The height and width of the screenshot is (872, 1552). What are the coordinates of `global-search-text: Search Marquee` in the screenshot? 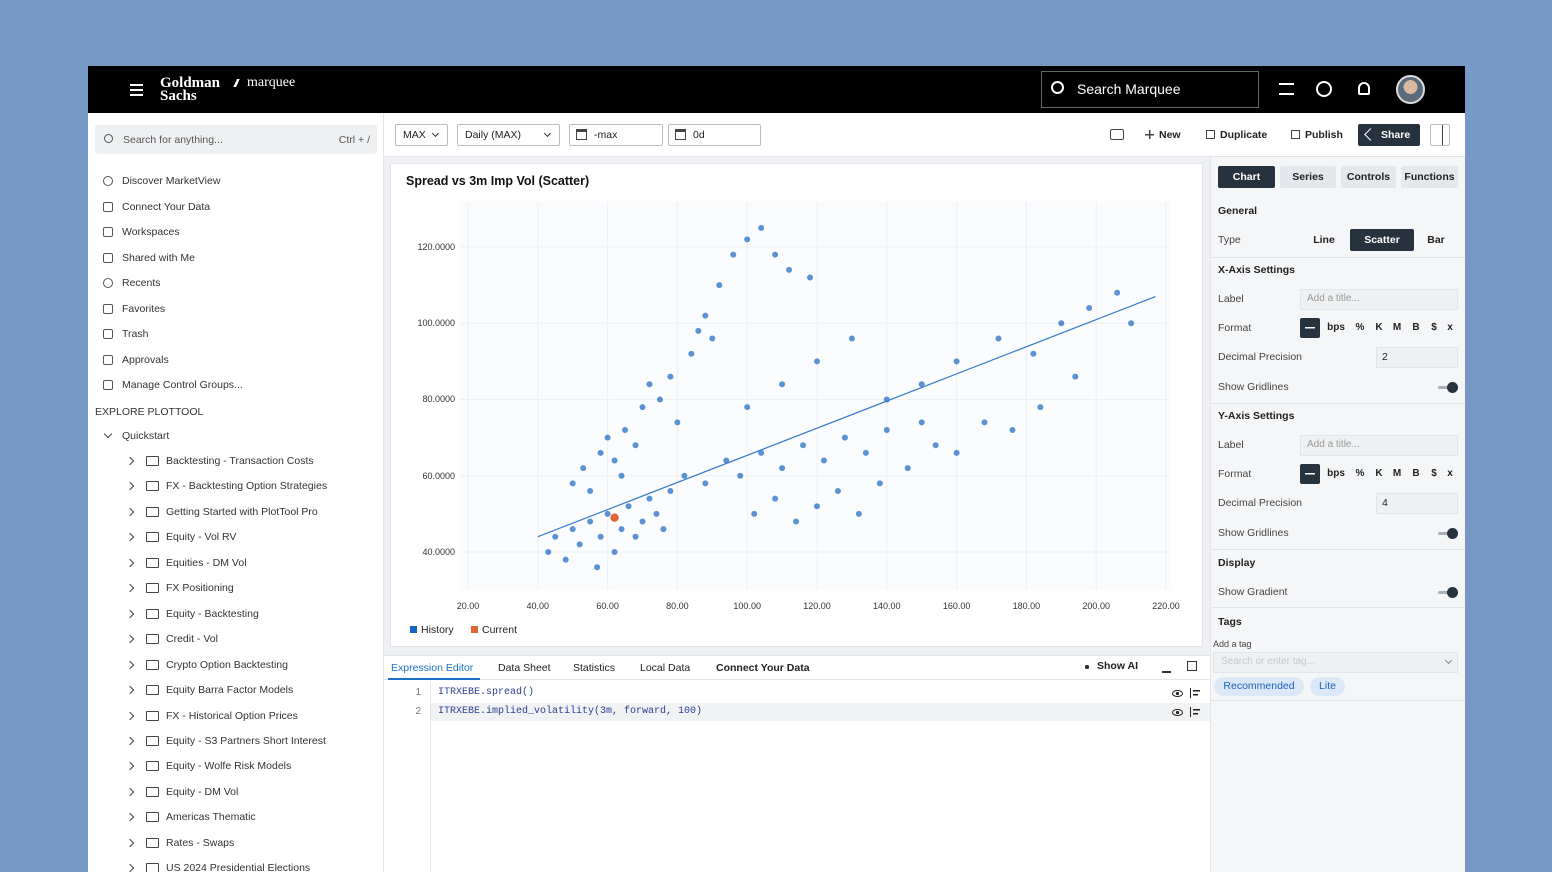 It's located at (1129, 89).